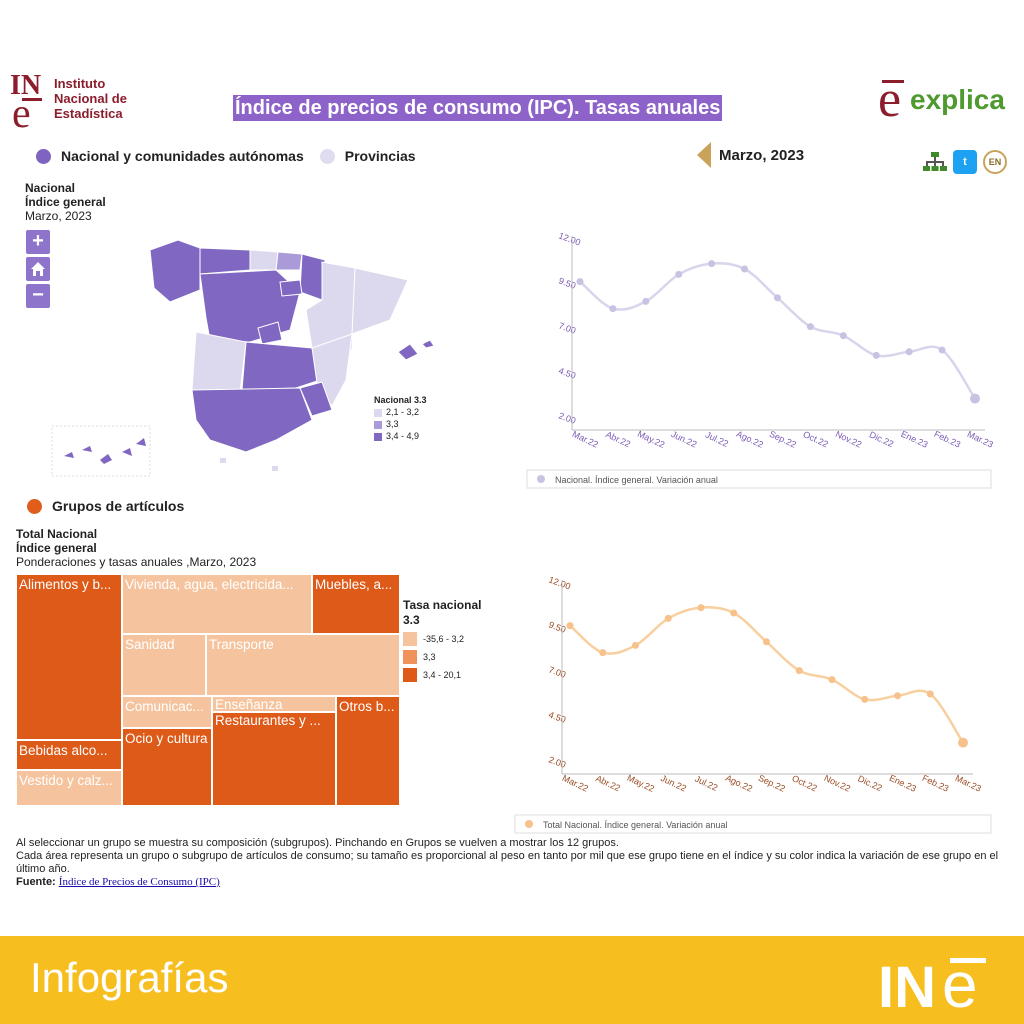  Describe the element at coordinates (739, 783) in the screenshot. I see `x-tick-label: Ago.22` at that location.